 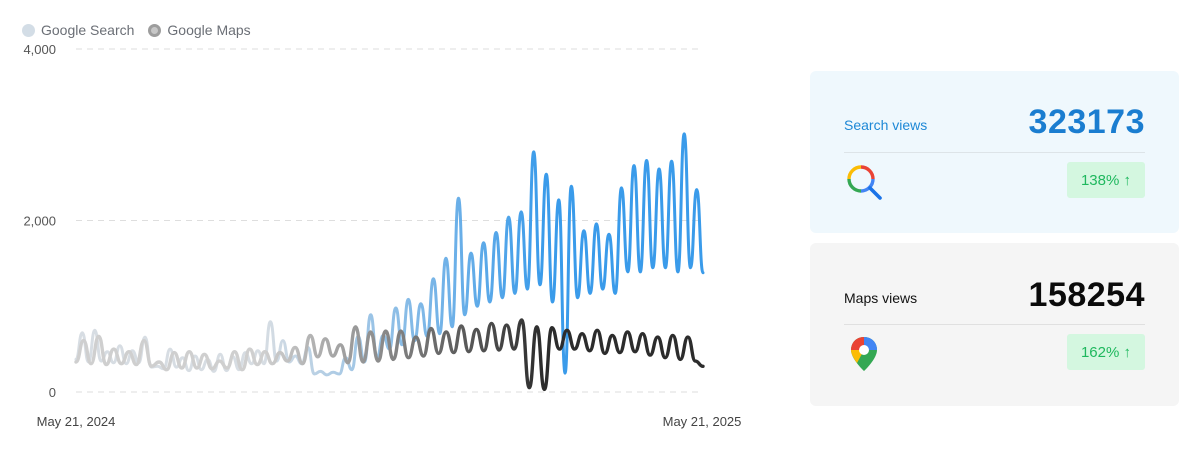 I want to click on legend-label-maps: Google Maps, so click(x=209, y=30).